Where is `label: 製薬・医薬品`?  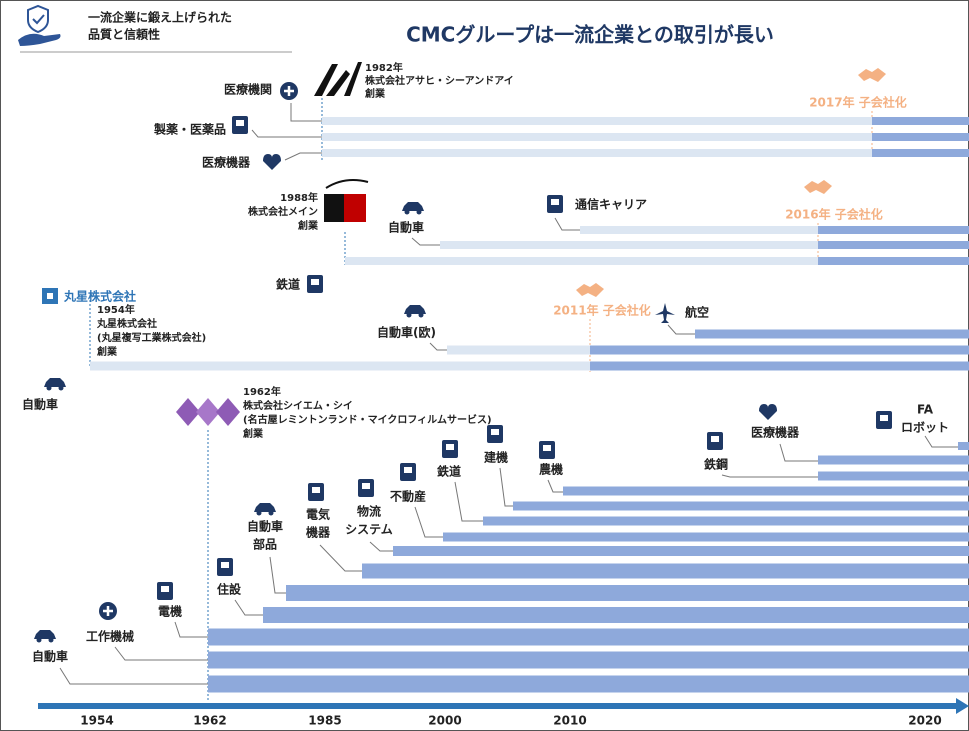
label: 製薬・医薬品 is located at coordinates (189, 129).